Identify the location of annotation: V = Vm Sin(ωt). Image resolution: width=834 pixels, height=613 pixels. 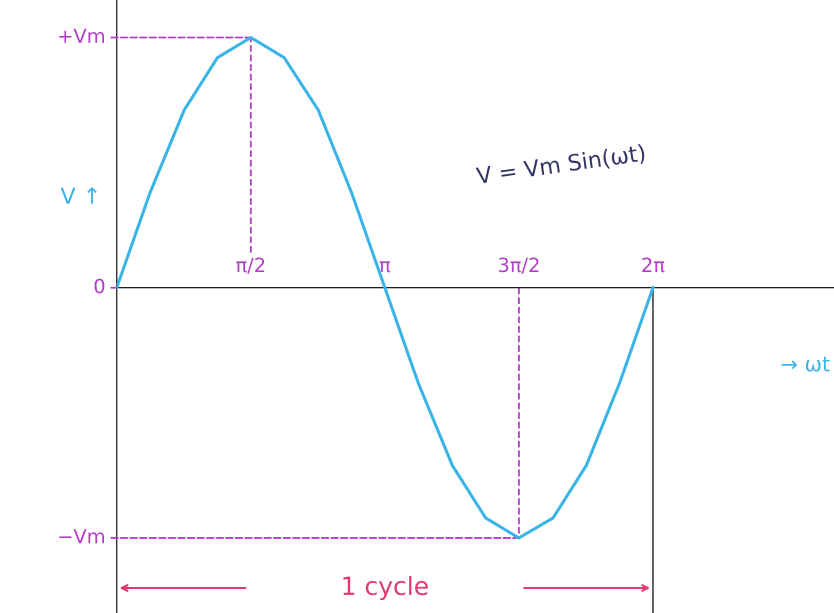
(561, 165).